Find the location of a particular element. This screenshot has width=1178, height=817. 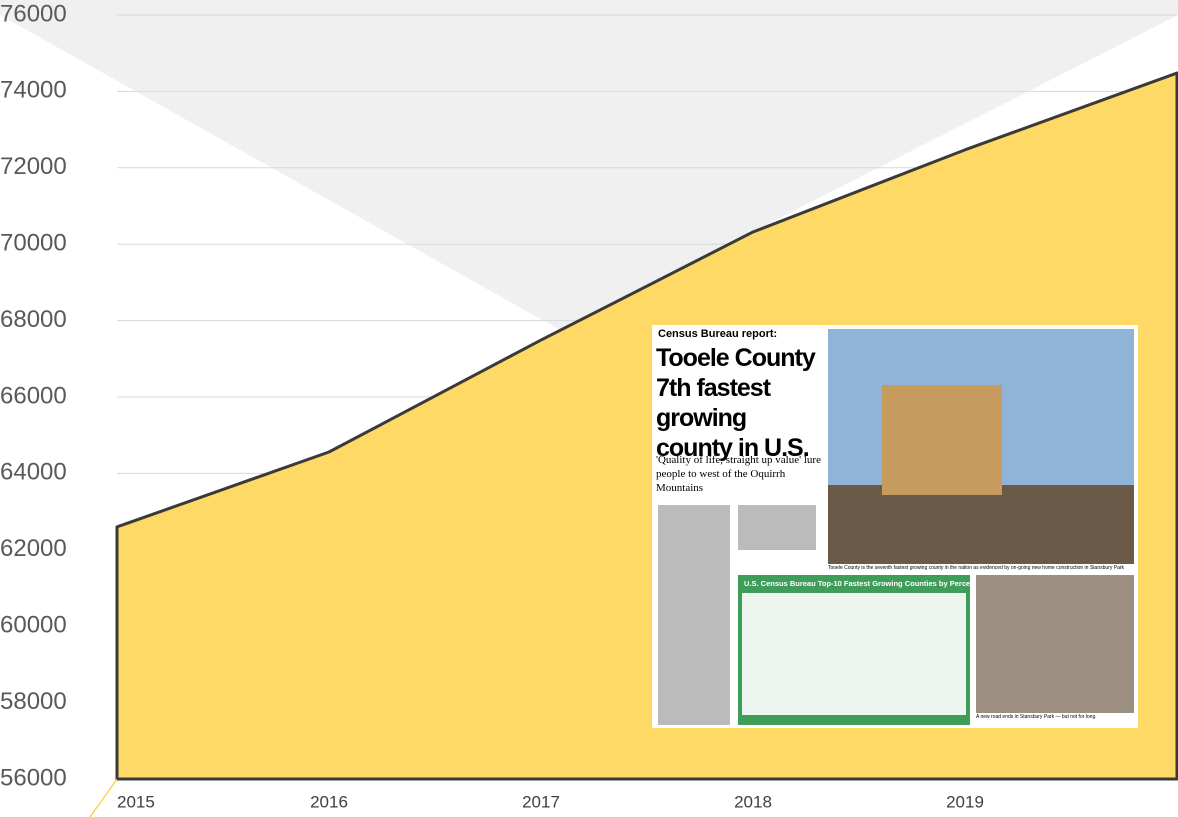

x-tick-label: 2017 is located at coordinates (541, 801).